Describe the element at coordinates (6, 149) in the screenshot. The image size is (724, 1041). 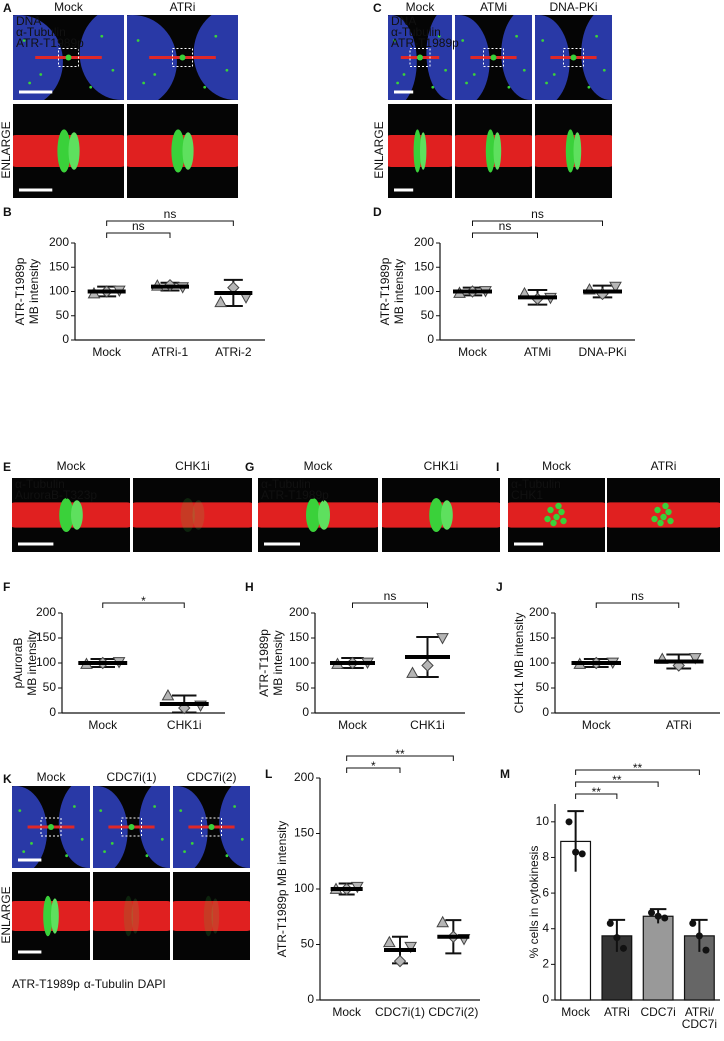
I see `enlarge-label: ENLARGE` at that location.